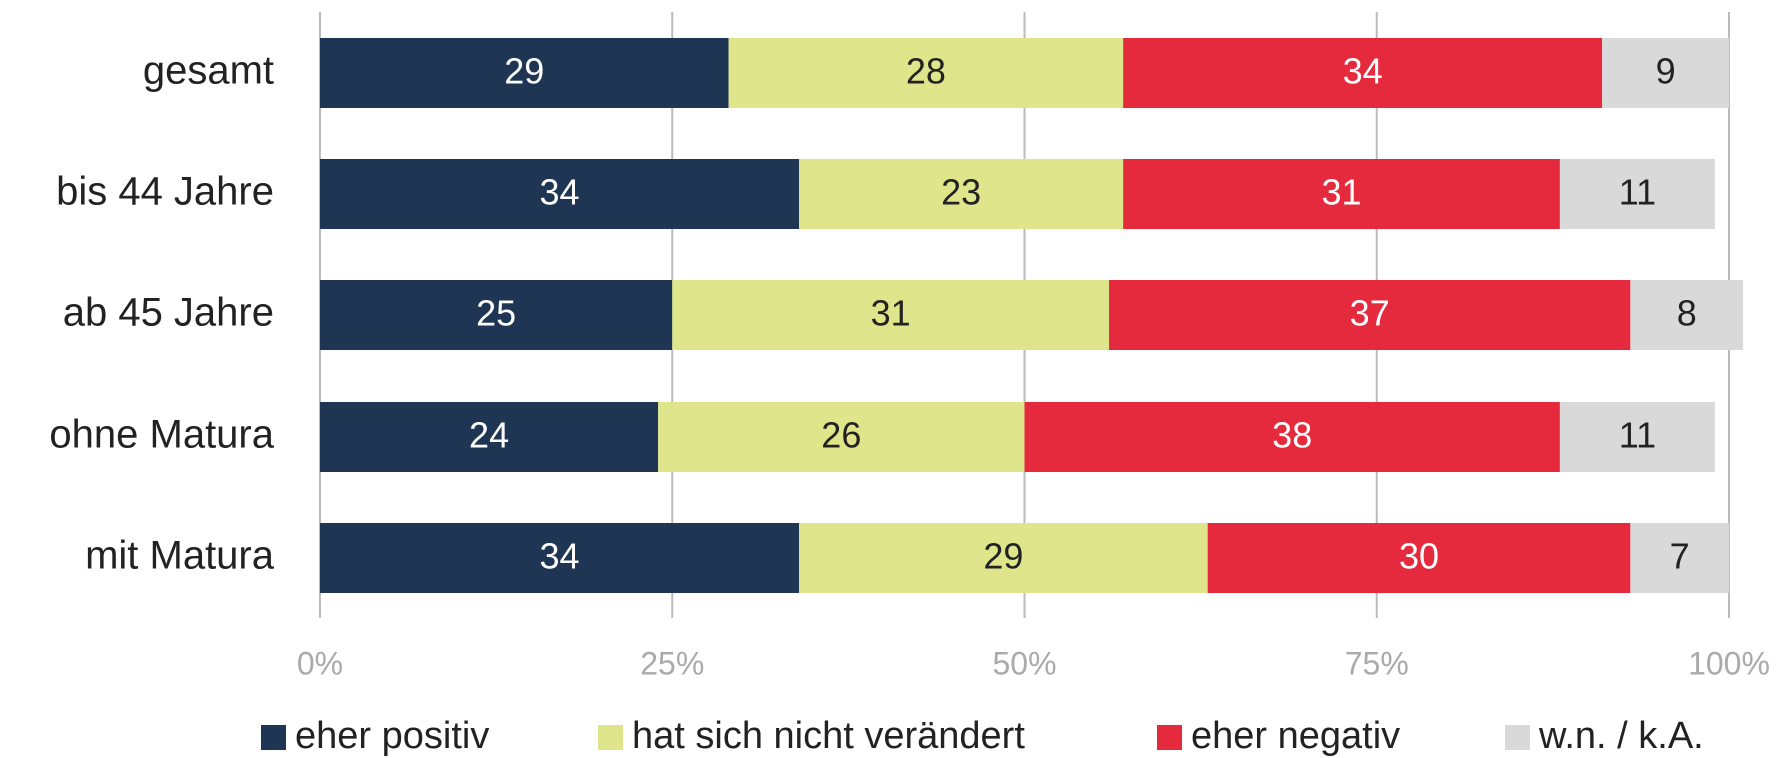 This screenshot has height=758, width=1778. What do you see at coordinates (1621, 736) in the screenshot?
I see `legend-label: w.n. / k.A.` at bounding box center [1621, 736].